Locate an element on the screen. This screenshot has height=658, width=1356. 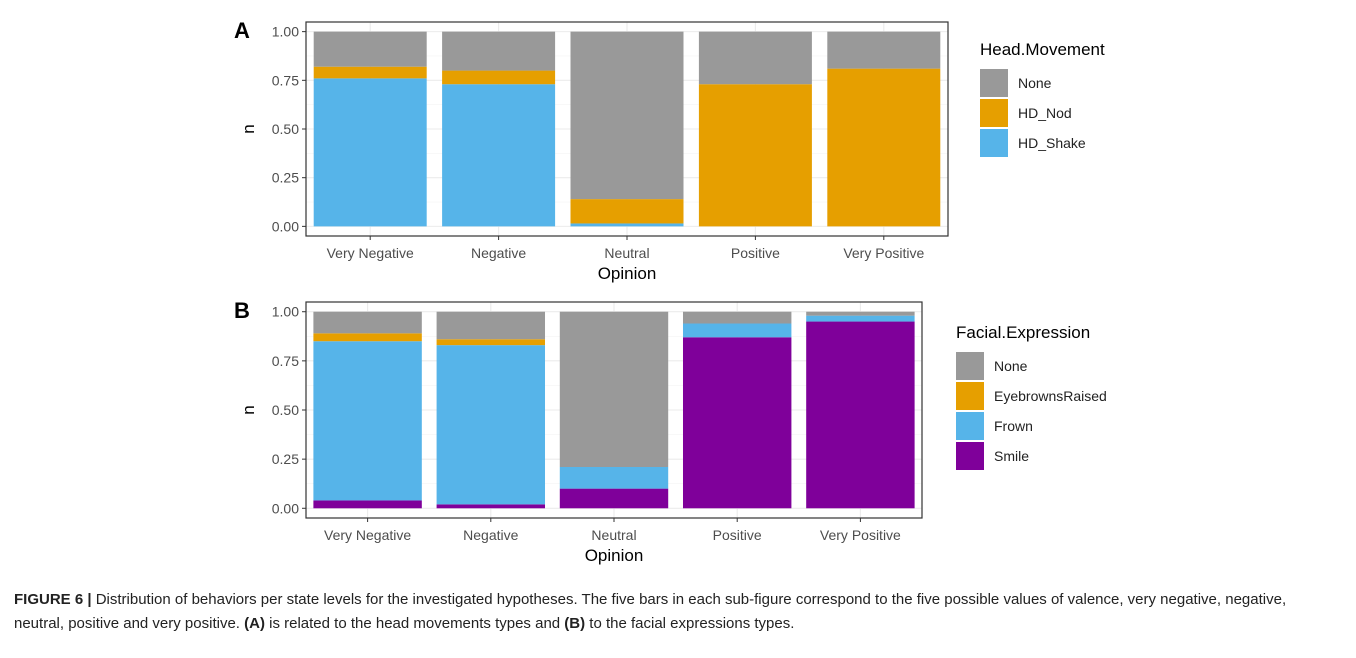
caption-ref-a: (A) is located at coordinates (254, 623).